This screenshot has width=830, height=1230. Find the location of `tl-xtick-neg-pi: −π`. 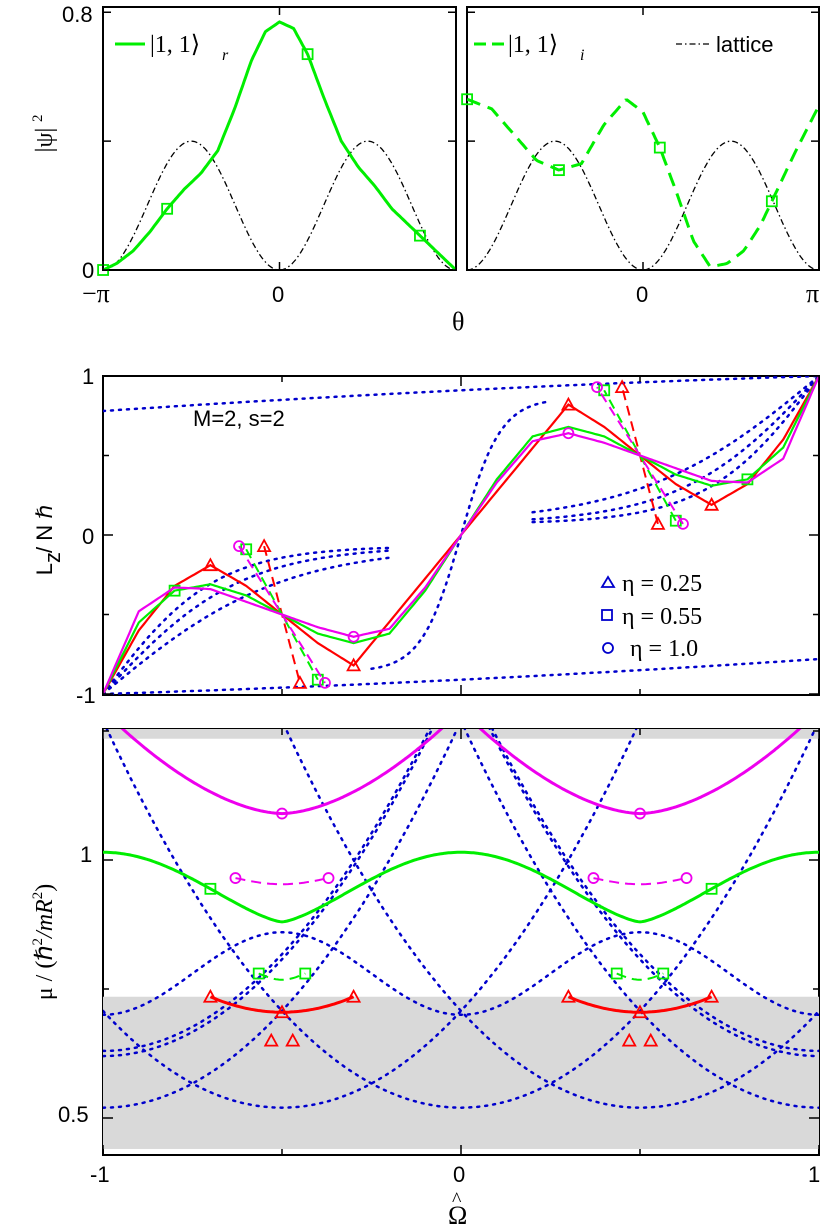

tl-xtick-neg-pi: −π is located at coordinates (96, 293).